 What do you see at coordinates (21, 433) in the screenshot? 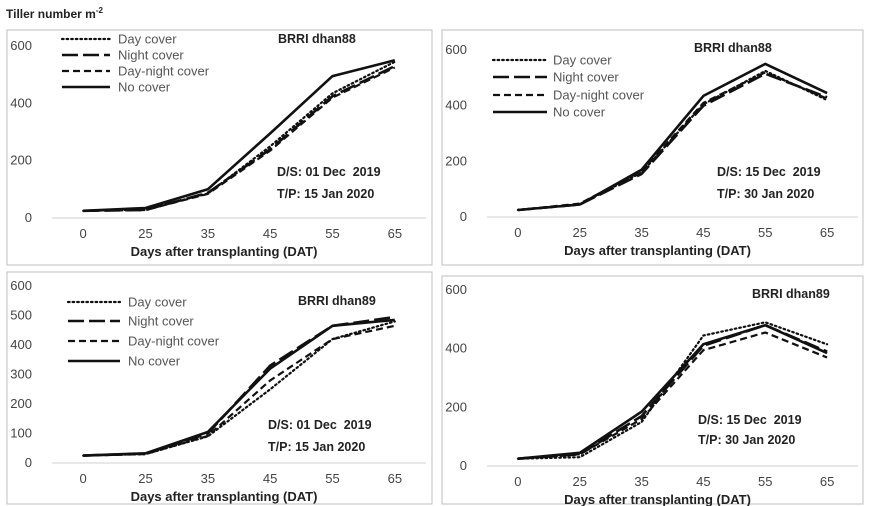
I see `y-tick-label: 100` at bounding box center [21, 433].